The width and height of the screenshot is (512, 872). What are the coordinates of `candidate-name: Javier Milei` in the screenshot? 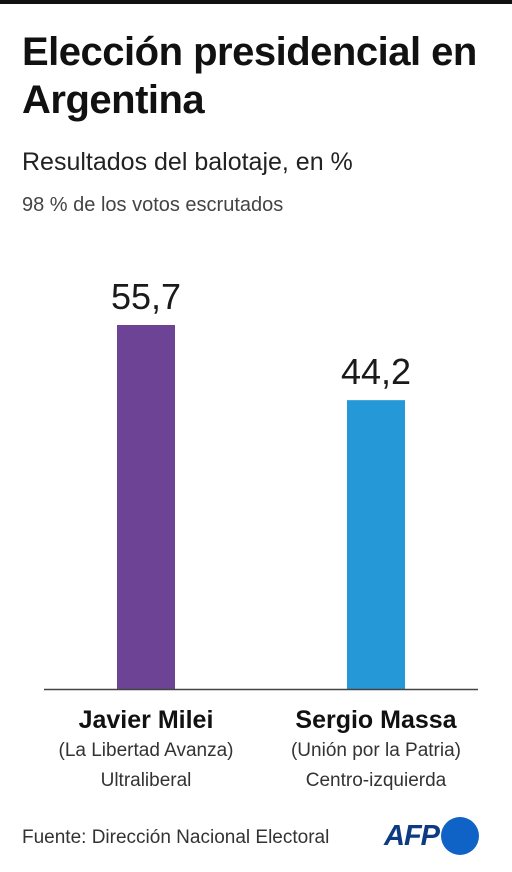 It's located at (146, 720).